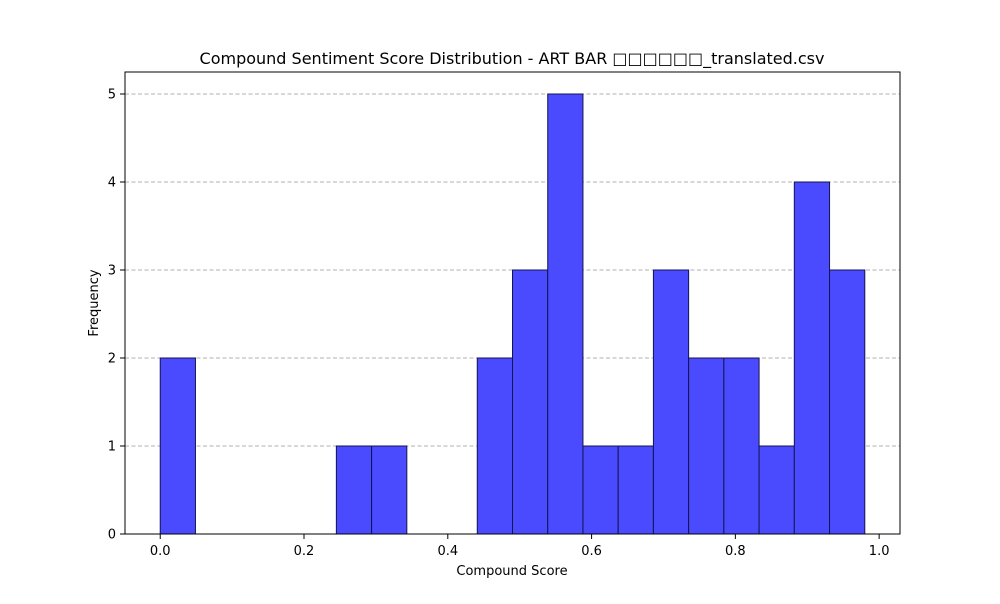 The width and height of the screenshot is (1000, 604). Describe the element at coordinates (735, 551) in the screenshot. I see `x-tick-label: 0.8` at that location.